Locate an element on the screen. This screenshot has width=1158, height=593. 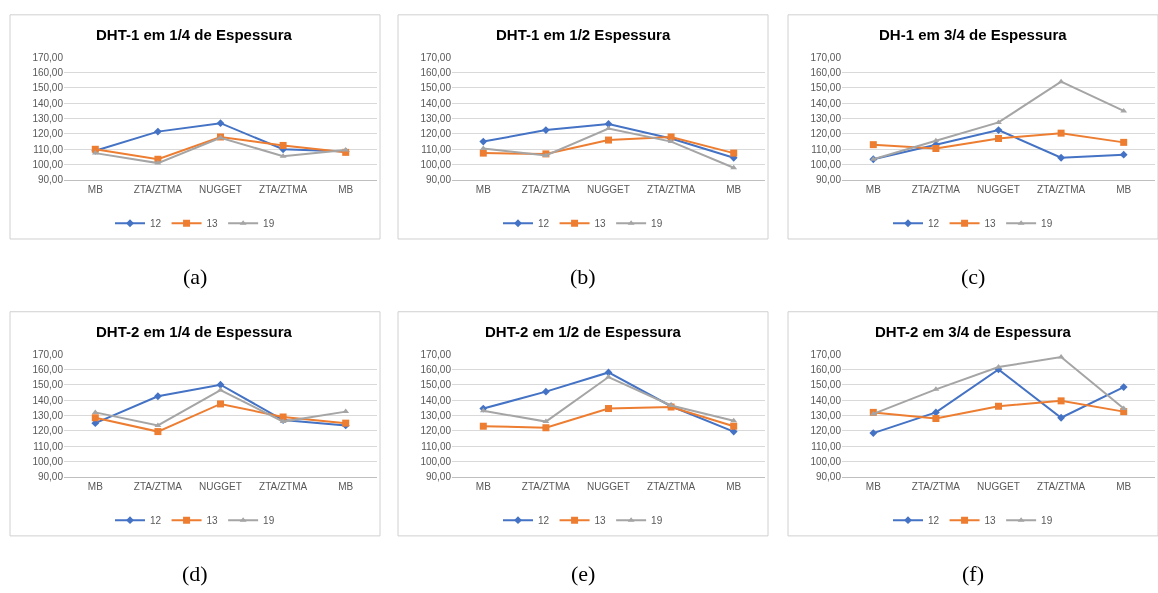
text: (b) is located at coordinates (583, 276).